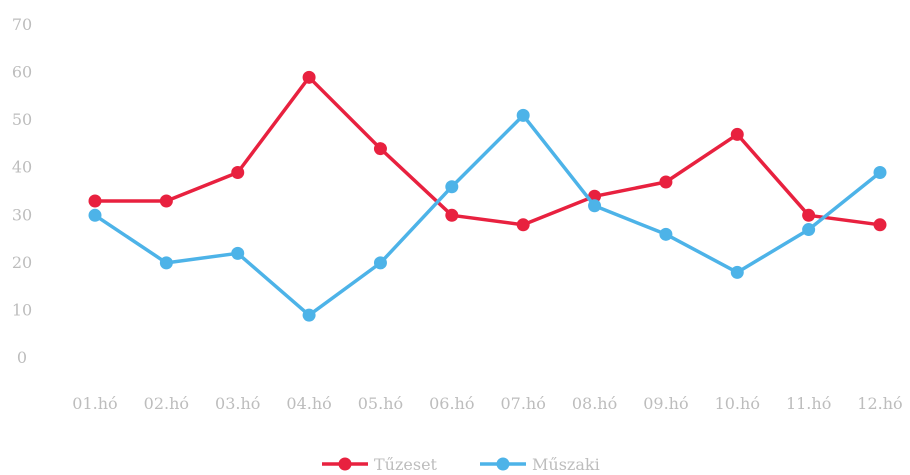 The image size is (910, 475). I want to click on legend-label: Tűzeset, so click(406, 464).